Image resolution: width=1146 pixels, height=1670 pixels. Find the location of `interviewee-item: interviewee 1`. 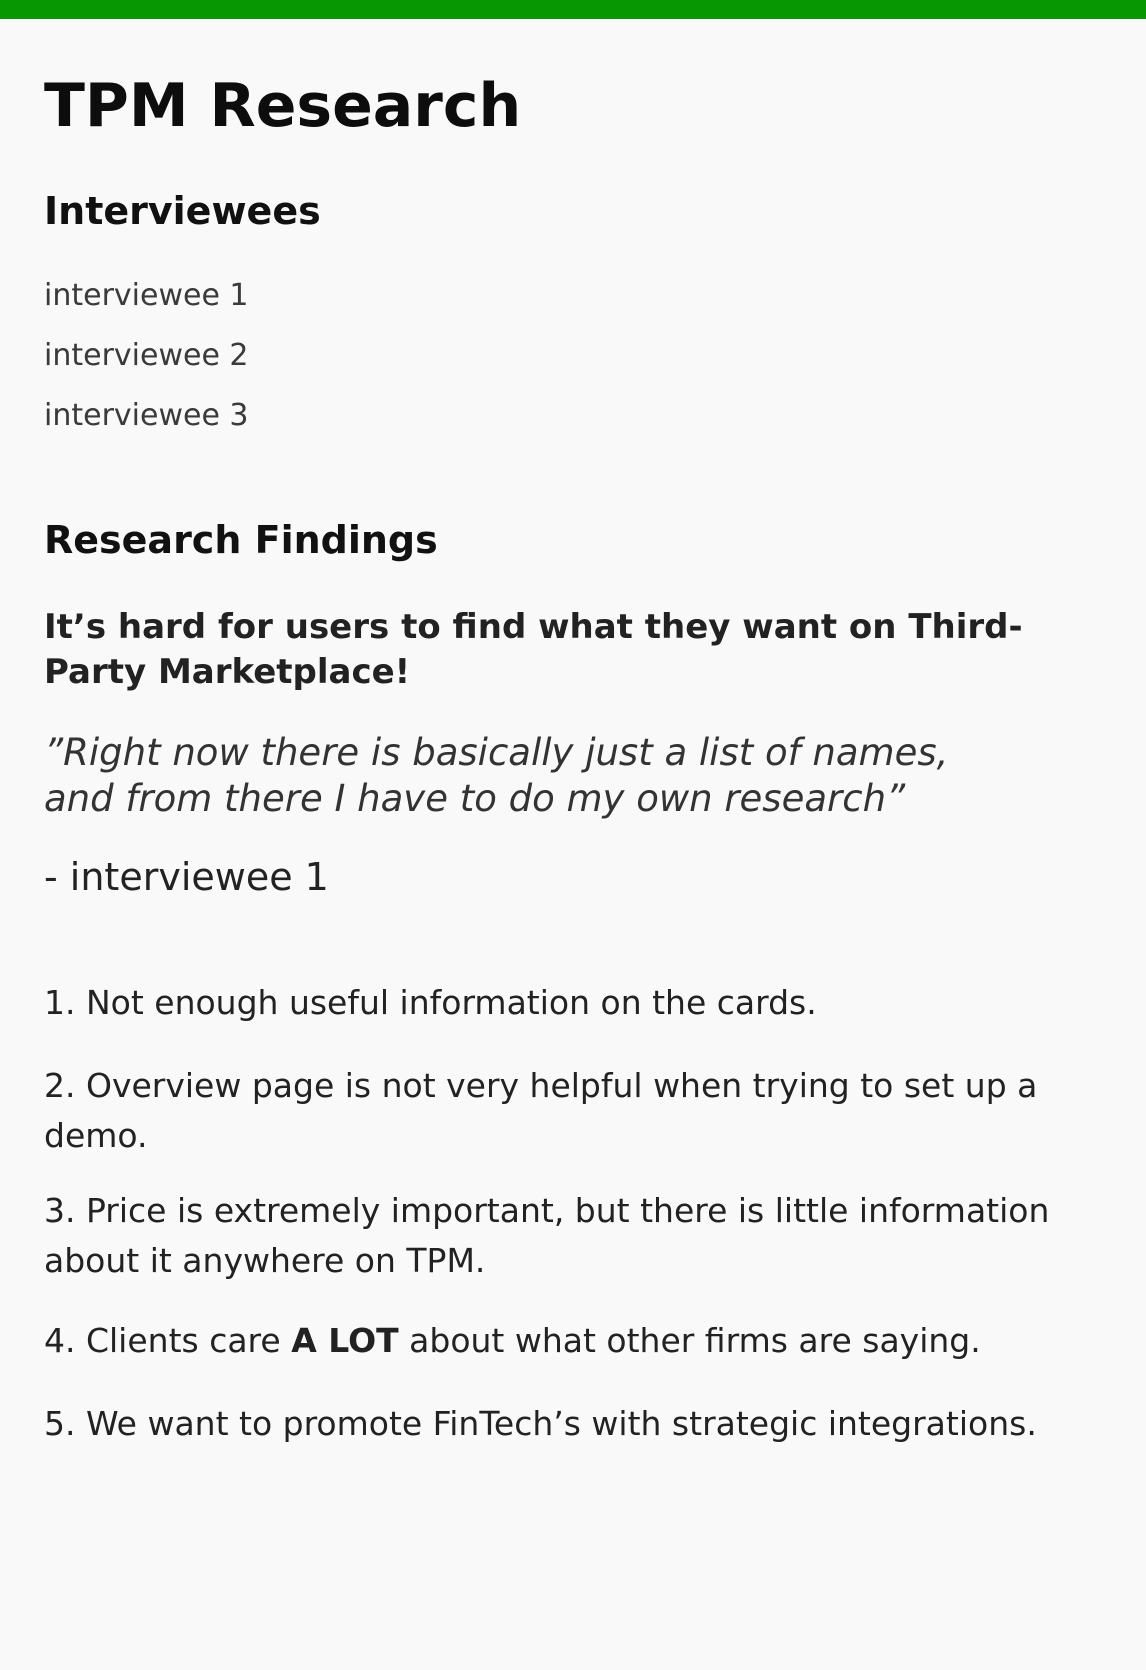

interviewee-item: interviewee 1 is located at coordinates (146, 295).